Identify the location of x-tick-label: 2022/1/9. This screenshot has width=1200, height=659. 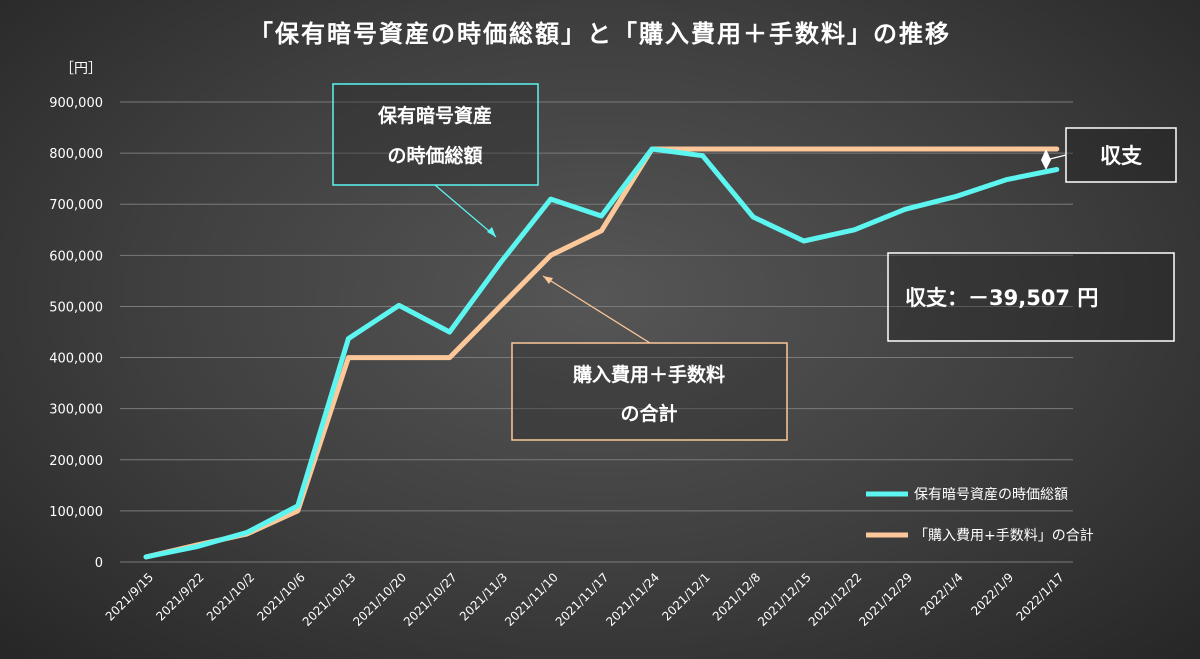
(992, 594).